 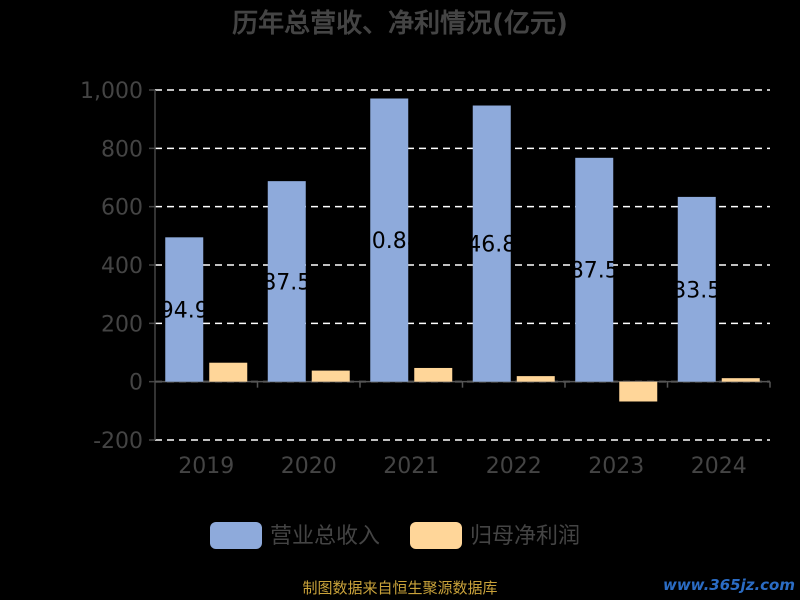 I want to click on y-tick-label: 1,000, so click(x=111, y=91).